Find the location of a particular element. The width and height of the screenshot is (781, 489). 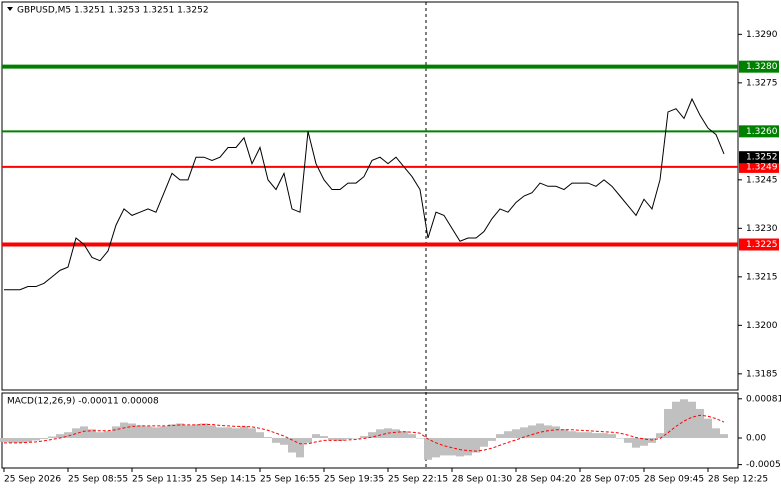

macd-frame is located at coordinates (370, 430).